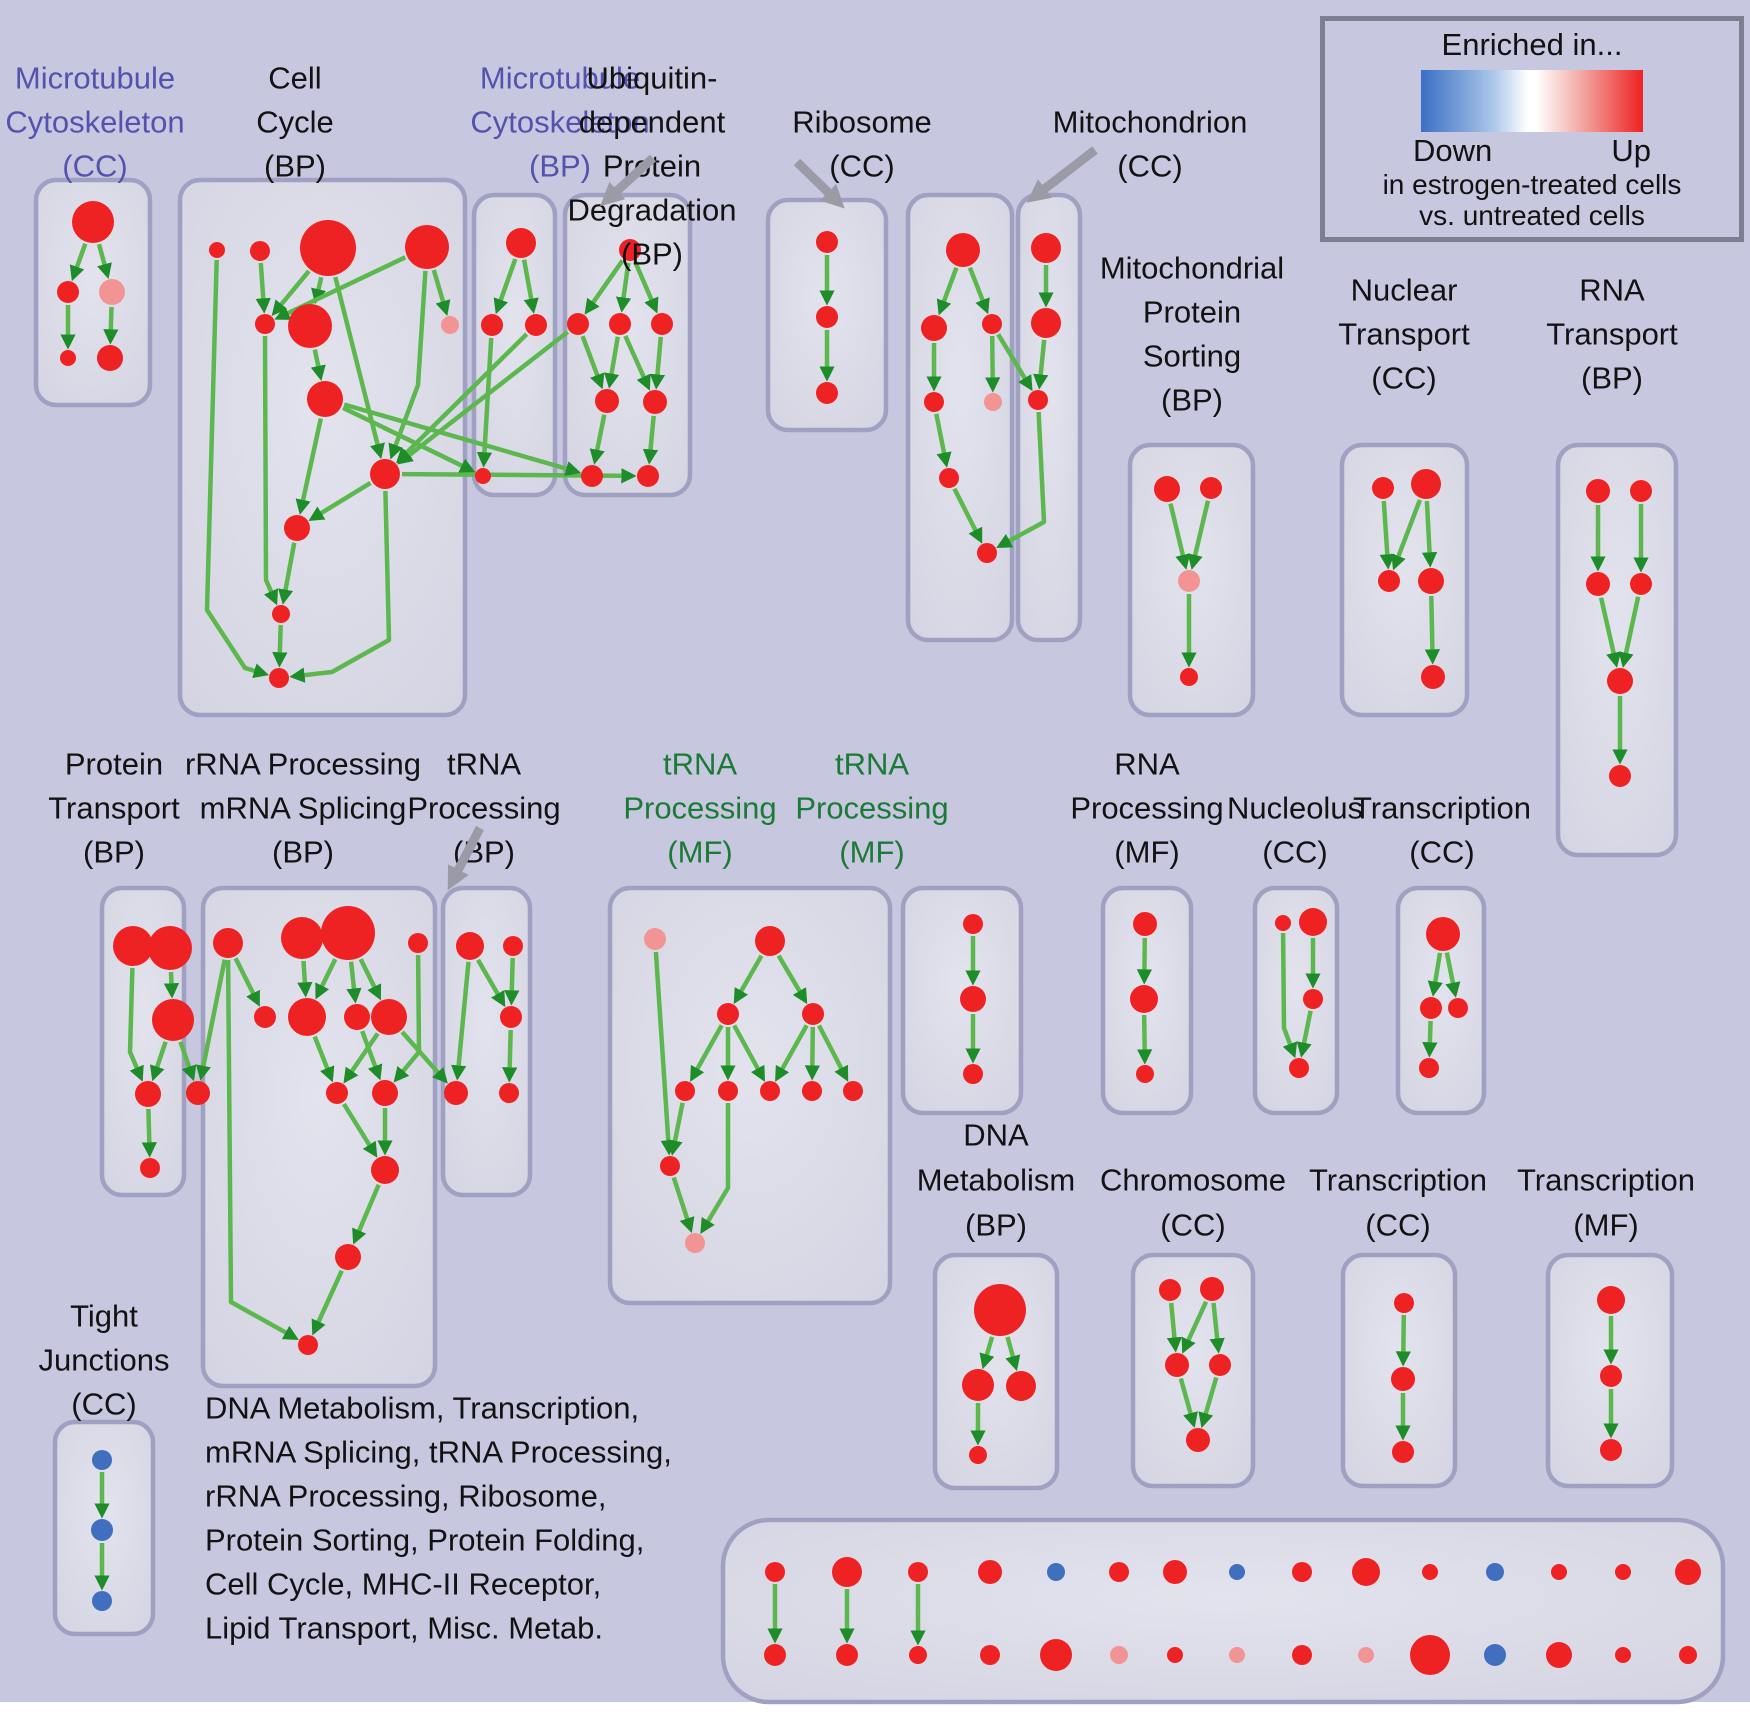  I want to click on gene-set-node-c7, so click(450, 325).